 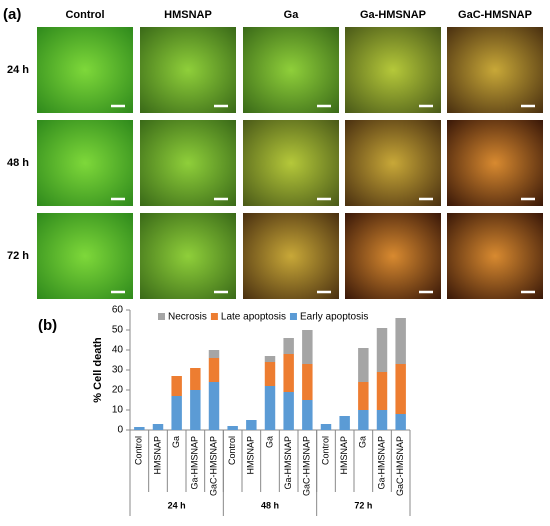 I want to click on legend-label: Early apoptosis, so click(x=334, y=317).